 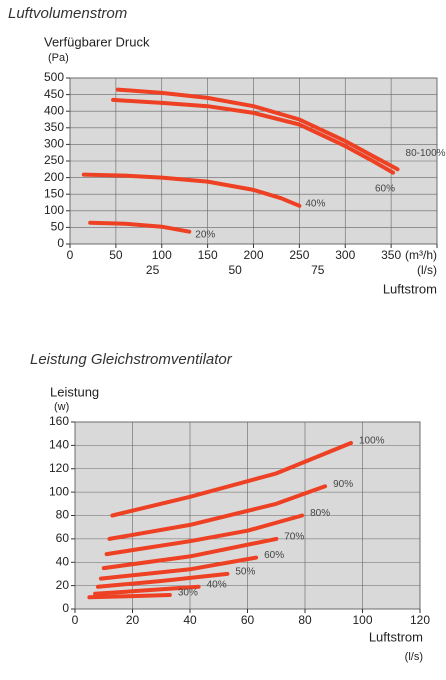 I want to click on x-tick-label: 80, so click(x=305, y=620).